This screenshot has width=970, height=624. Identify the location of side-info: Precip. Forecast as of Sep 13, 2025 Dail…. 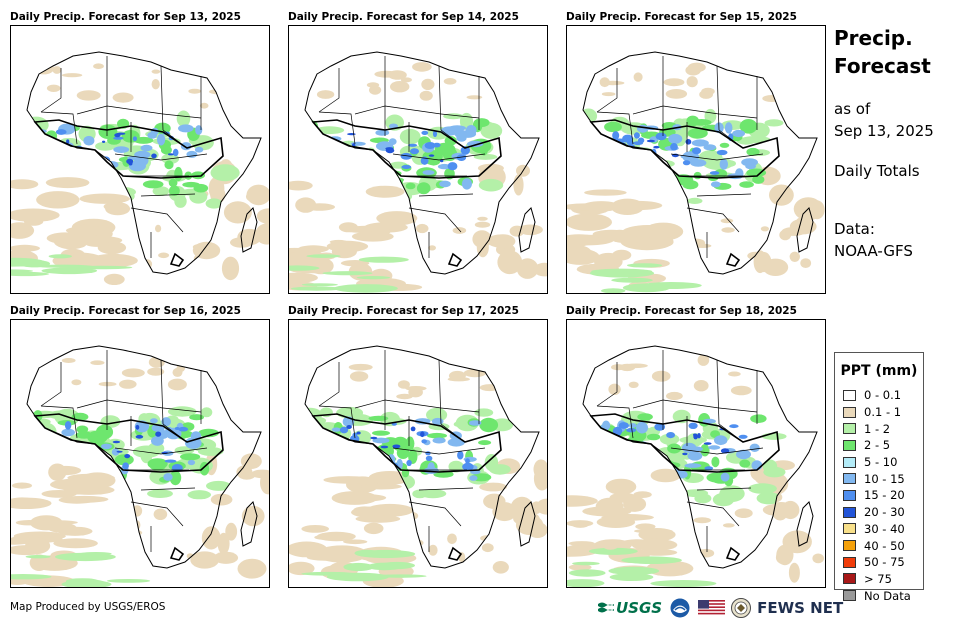
(899, 143).